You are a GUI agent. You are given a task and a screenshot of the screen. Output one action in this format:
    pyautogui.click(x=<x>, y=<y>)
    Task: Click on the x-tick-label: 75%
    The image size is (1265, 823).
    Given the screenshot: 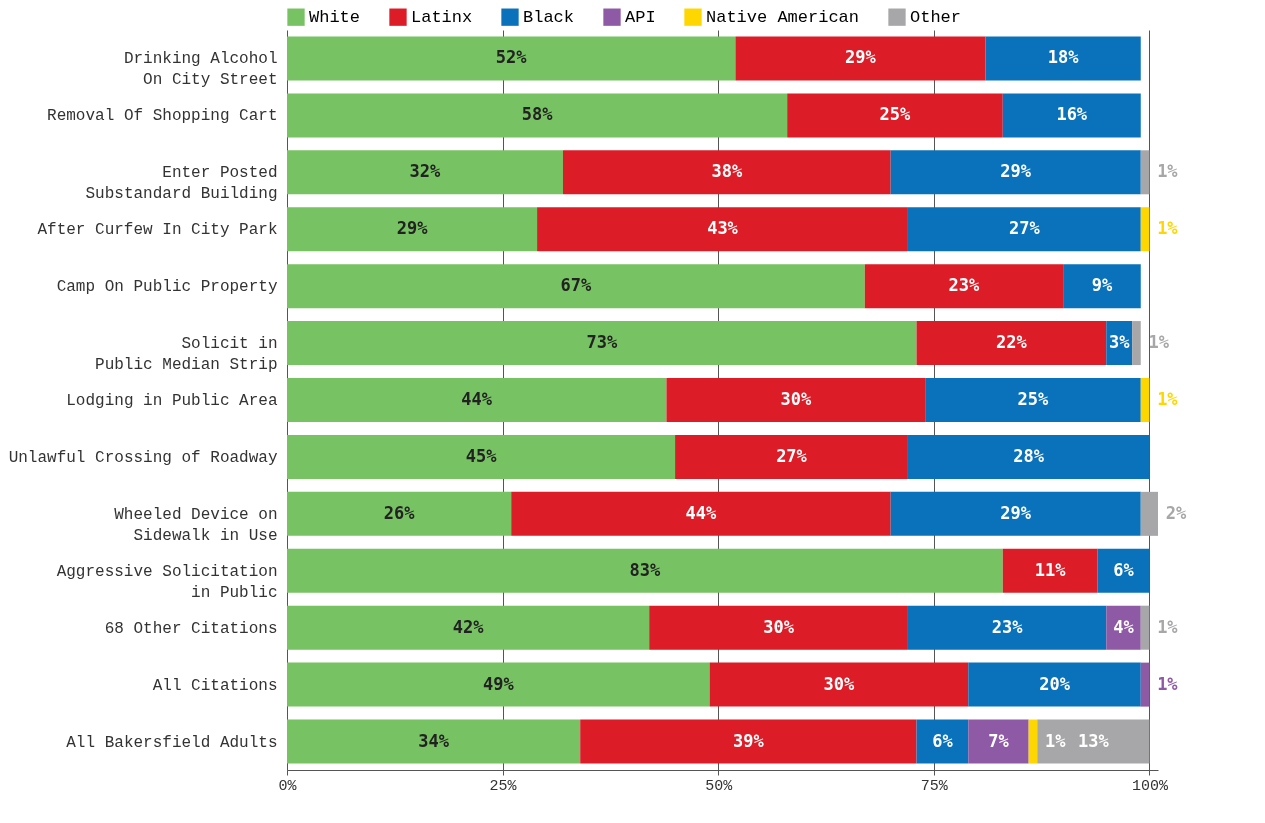 What is the action you would take?
    pyautogui.click(x=934, y=786)
    